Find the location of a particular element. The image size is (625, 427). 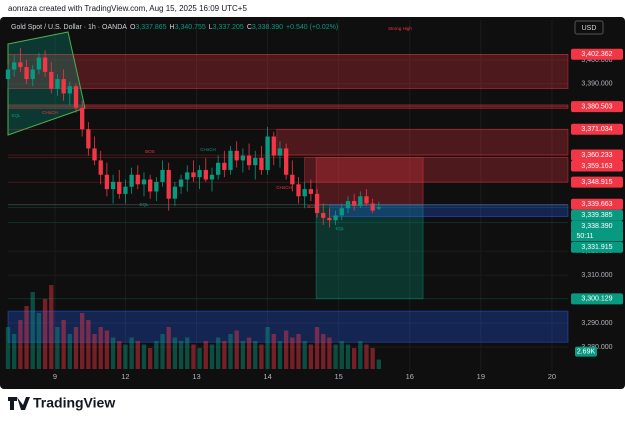

price-label: 3,380.503 is located at coordinates (596, 106).